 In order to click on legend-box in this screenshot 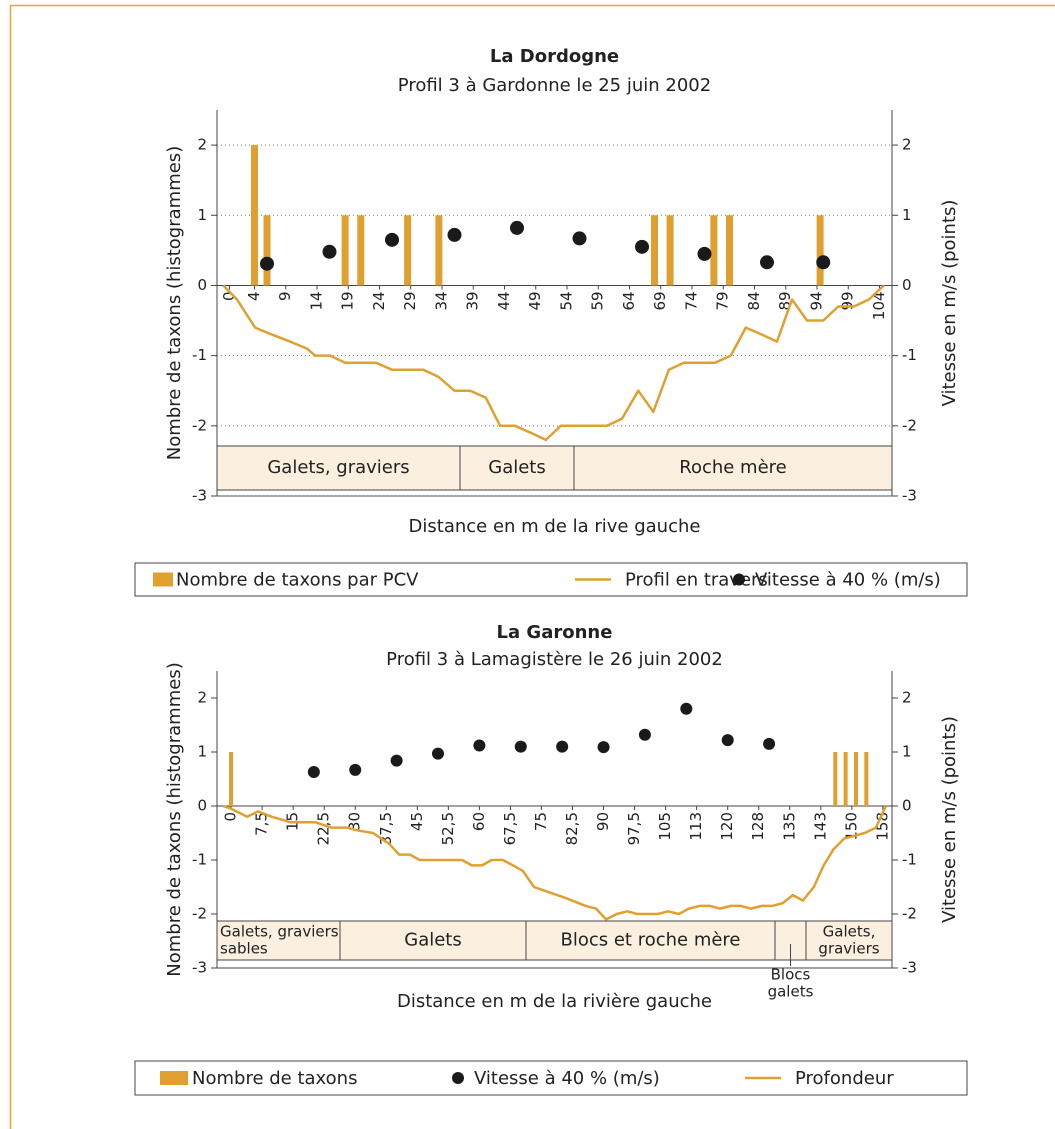, I will do `click(551, 579)`.